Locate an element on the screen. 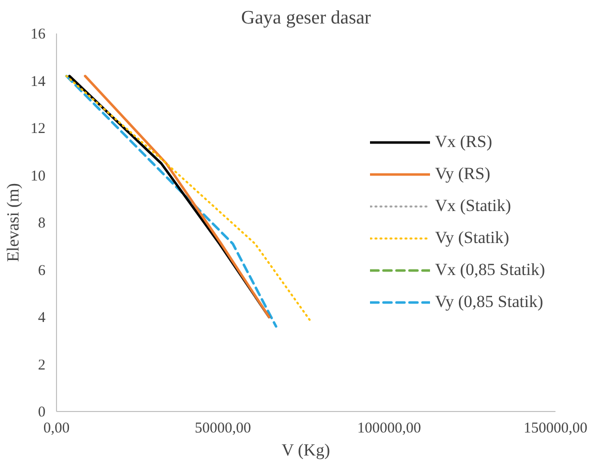 The height and width of the screenshot is (466, 603). x-axis-title: V (Kg) is located at coordinates (306, 450).